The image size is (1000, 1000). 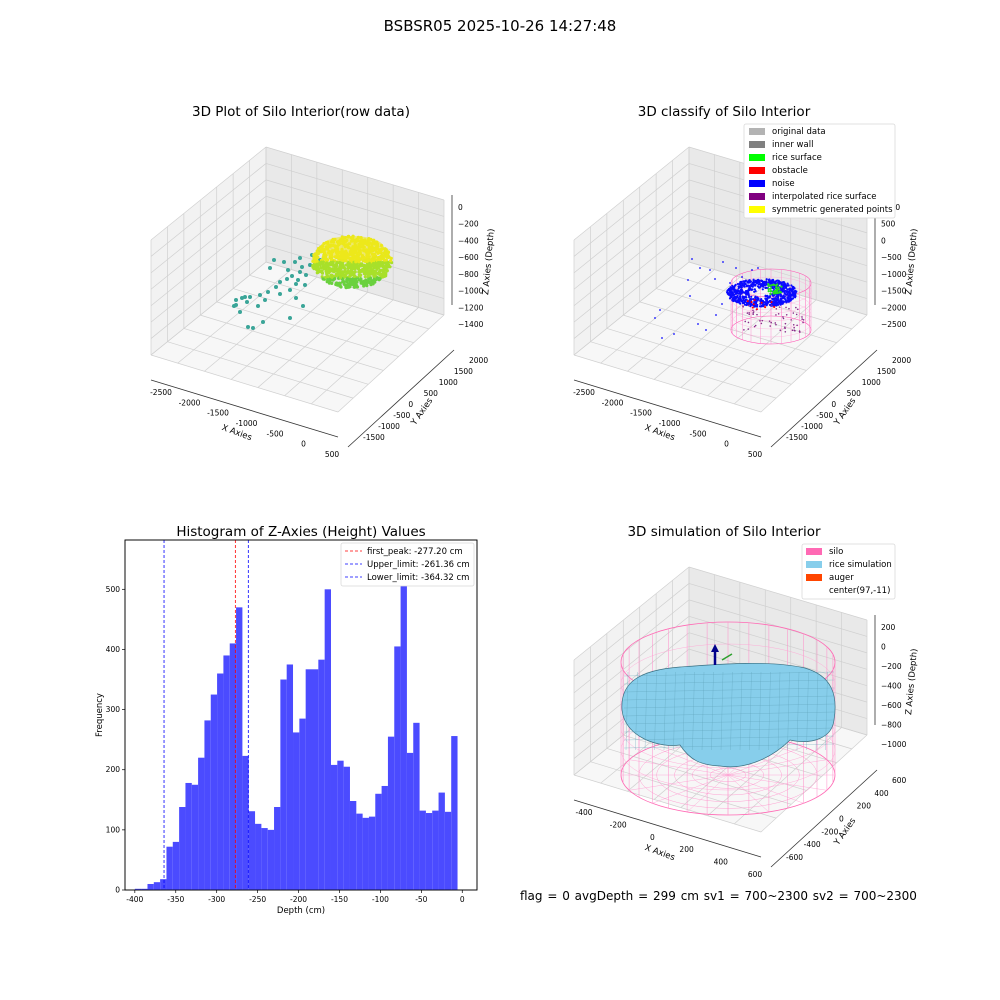 What do you see at coordinates (301, 715) in the screenshot?
I see `histogram-frame` at bounding box center [301, 715].